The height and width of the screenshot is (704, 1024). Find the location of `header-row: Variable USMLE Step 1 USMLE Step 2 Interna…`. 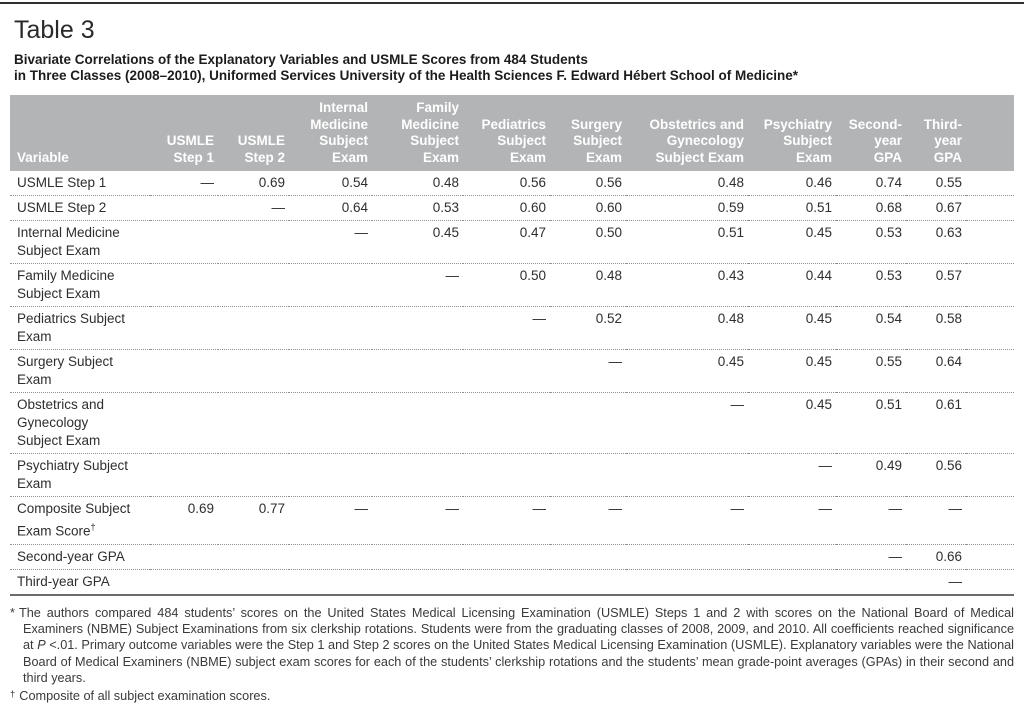

header-row: Variable USMLE Step 1 USMLE Step 2 Interna… is located at coordinates (512, 133).